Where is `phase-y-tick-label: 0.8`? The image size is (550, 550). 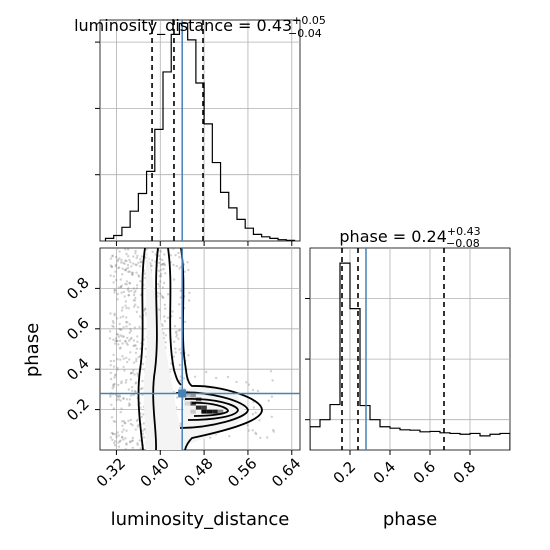 phase-y-tick-label: 0.8 is located at coordinates (78, 289).